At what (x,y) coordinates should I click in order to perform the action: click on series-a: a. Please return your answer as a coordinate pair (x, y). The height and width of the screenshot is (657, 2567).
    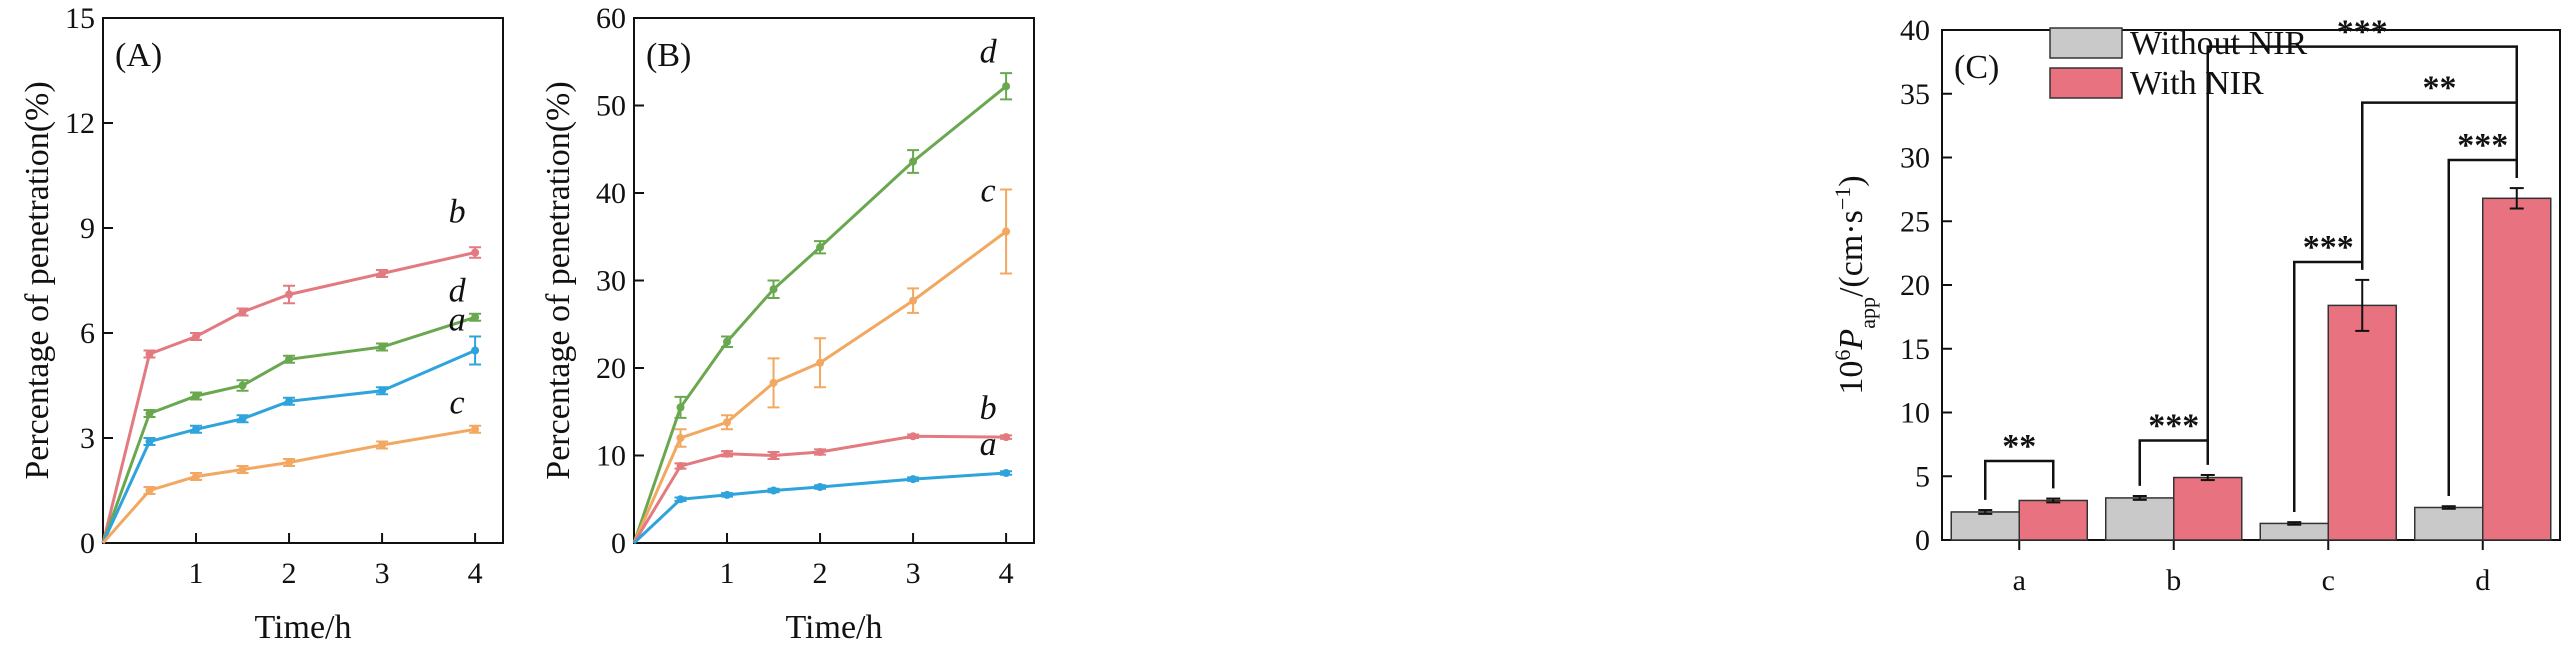
    Looking at the image, I should click on (291, 423).